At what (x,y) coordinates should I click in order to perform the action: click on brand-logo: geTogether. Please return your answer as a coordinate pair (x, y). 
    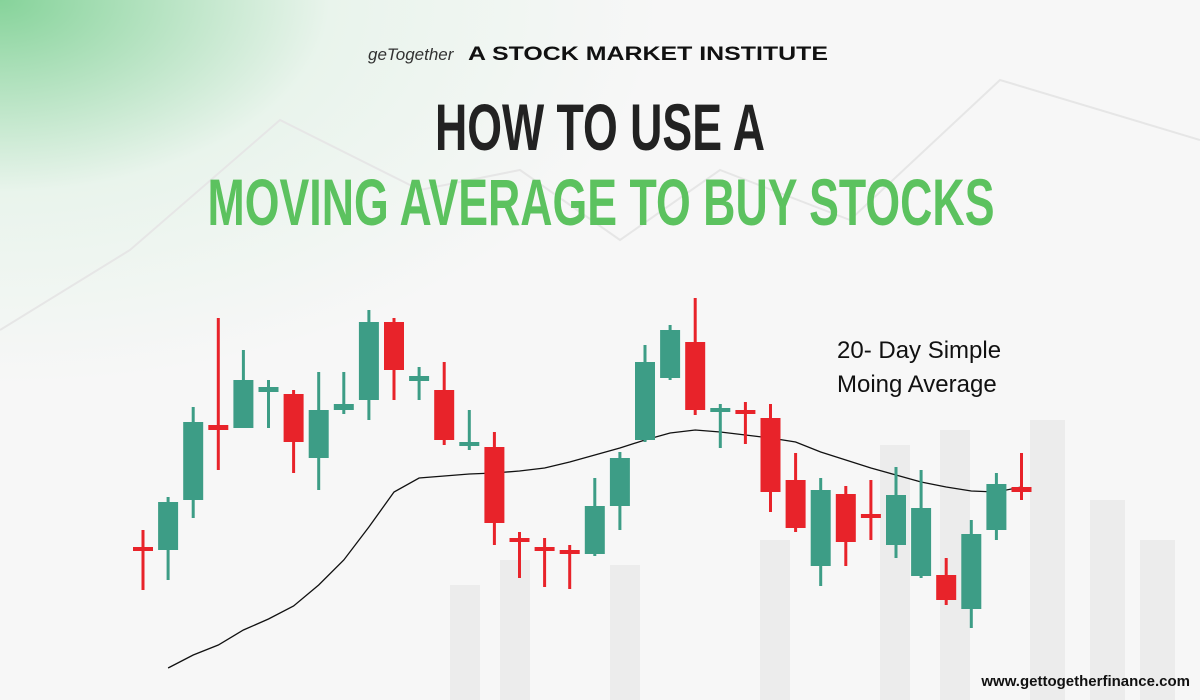
    Looking at the image, I should click on (411, 54).